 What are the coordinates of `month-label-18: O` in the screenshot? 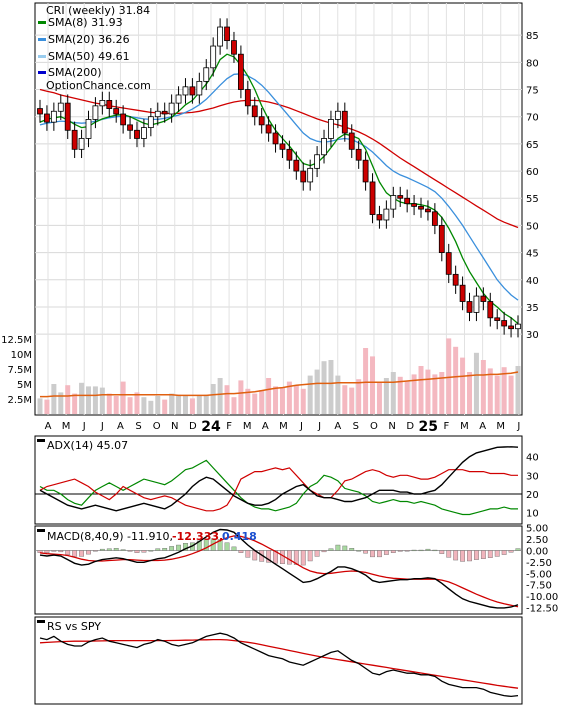 It's located at (374, 426).